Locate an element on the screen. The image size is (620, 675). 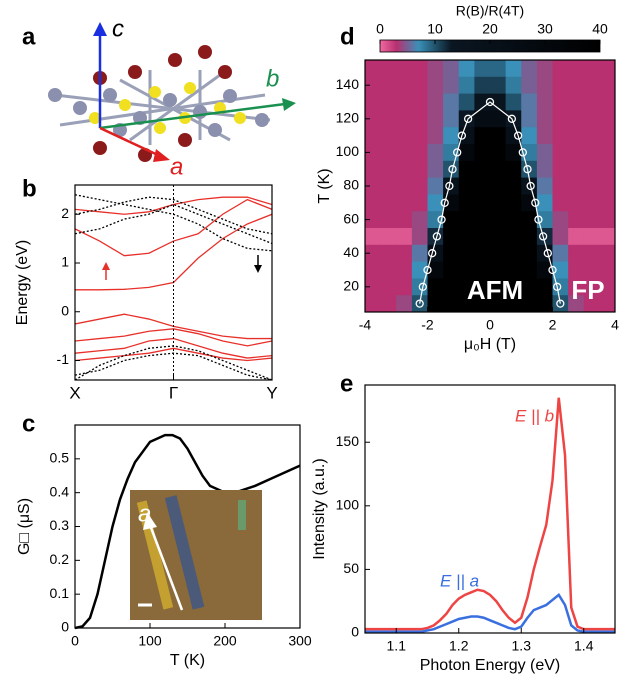
axis-label: a is located at coordinates (176, 166).